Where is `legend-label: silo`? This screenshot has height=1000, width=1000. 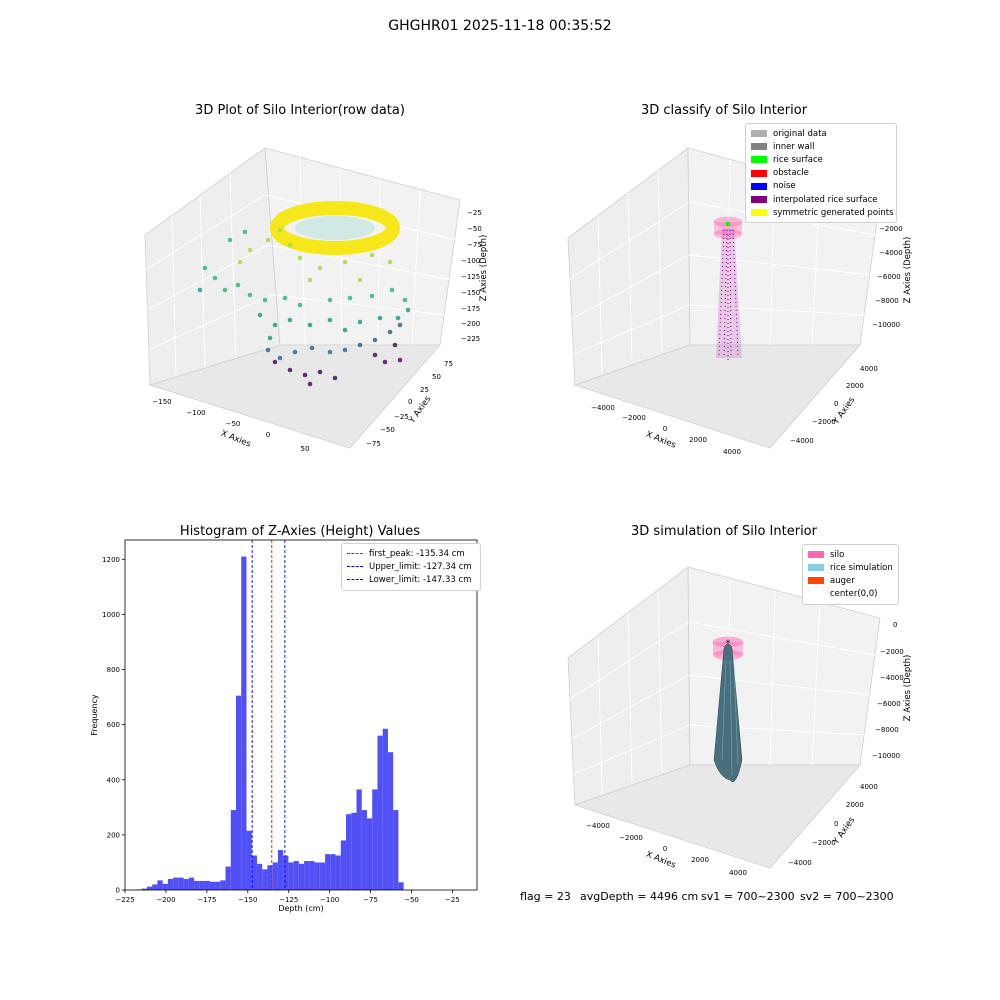 legend-label: silo is located at coordinates (837, 554).